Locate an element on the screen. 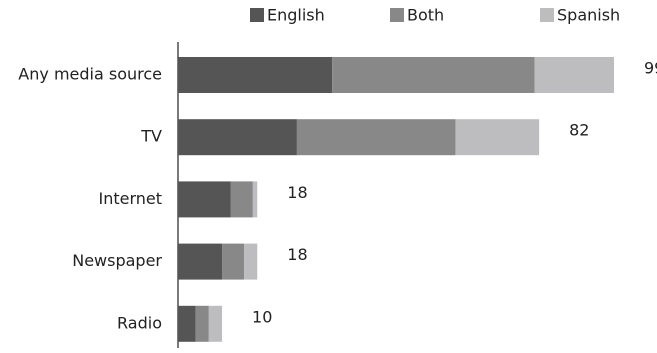  category-label: Internet is located at coordinates (130, 198).